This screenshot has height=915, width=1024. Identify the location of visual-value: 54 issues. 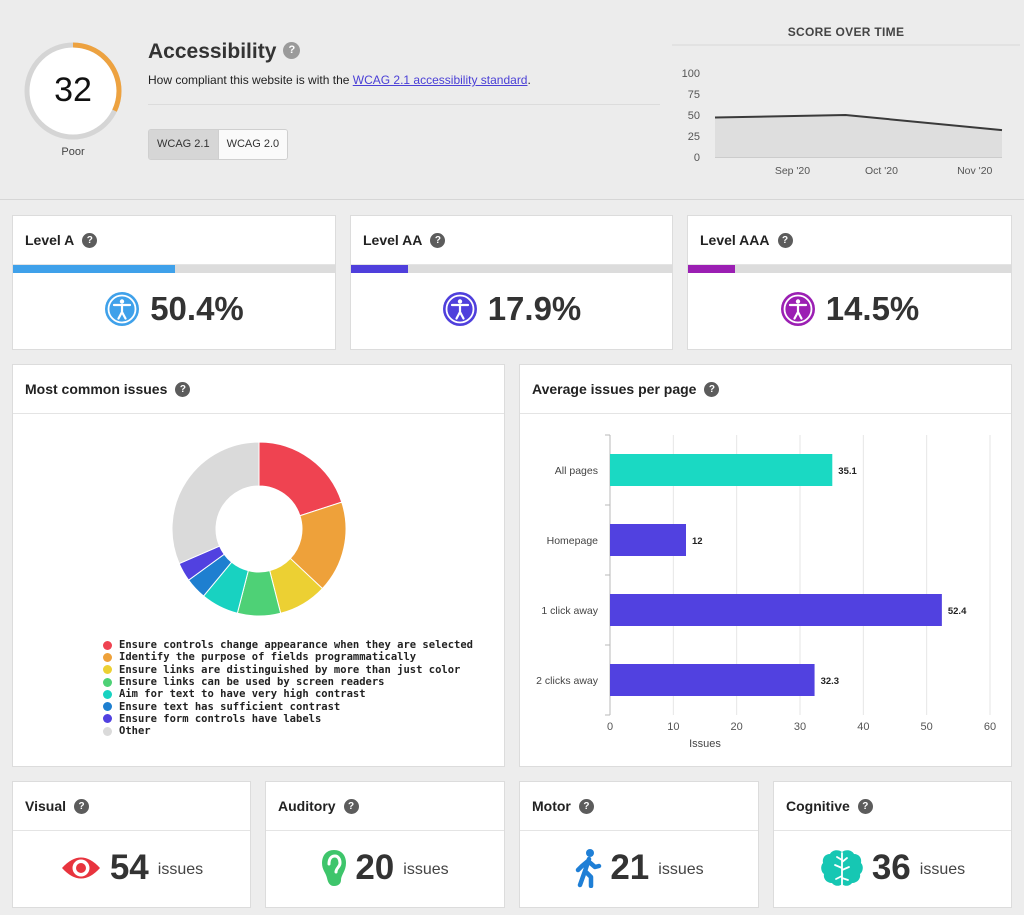
(131, 868).